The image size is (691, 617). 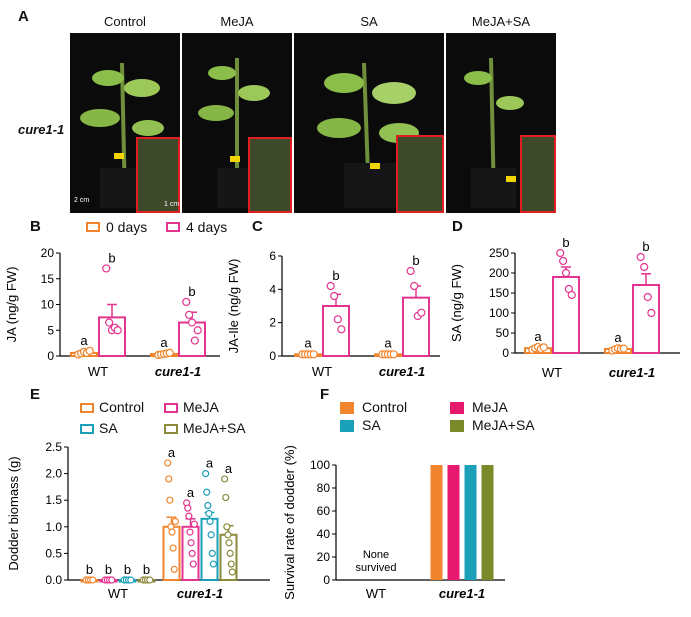 What do you see at coordinates (501, 21) in the screenshot?
I see `col-header-meja-sa: MeJA+SA` at bounding box center [501, 21].